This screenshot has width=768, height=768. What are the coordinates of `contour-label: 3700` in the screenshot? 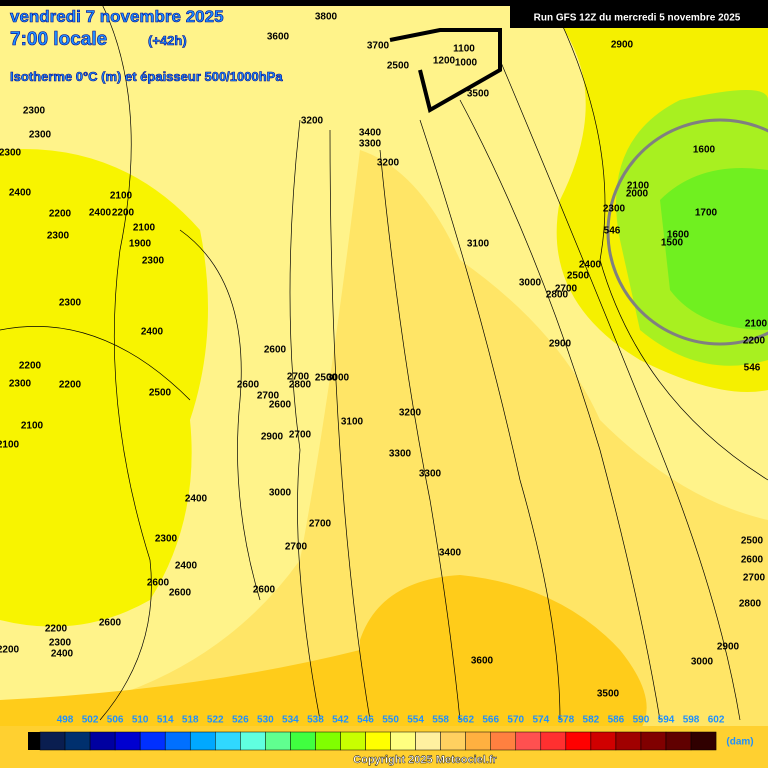 It's located at (378, 46).